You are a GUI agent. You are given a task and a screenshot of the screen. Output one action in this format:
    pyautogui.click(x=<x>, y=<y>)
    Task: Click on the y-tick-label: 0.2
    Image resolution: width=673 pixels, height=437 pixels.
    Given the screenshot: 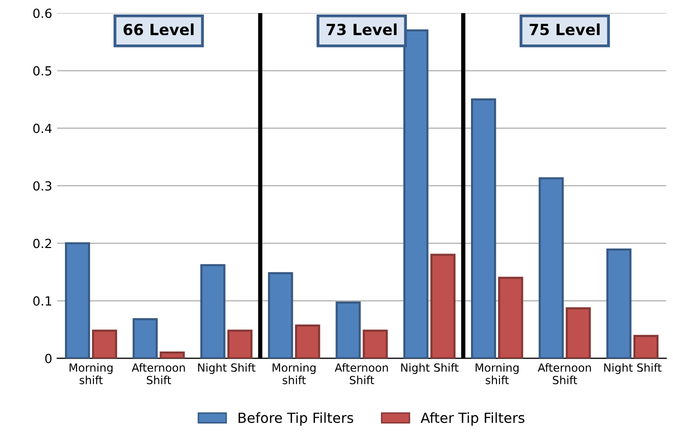 What is the action you would take?
    pyautogui.click(x=42, y=243)
    